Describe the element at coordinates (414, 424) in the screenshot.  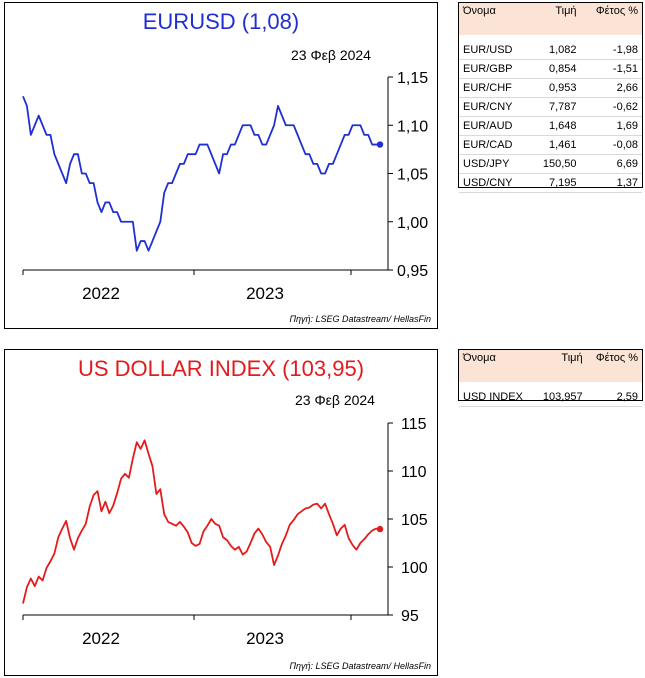
I see `y-tick-label: 115` at that location.